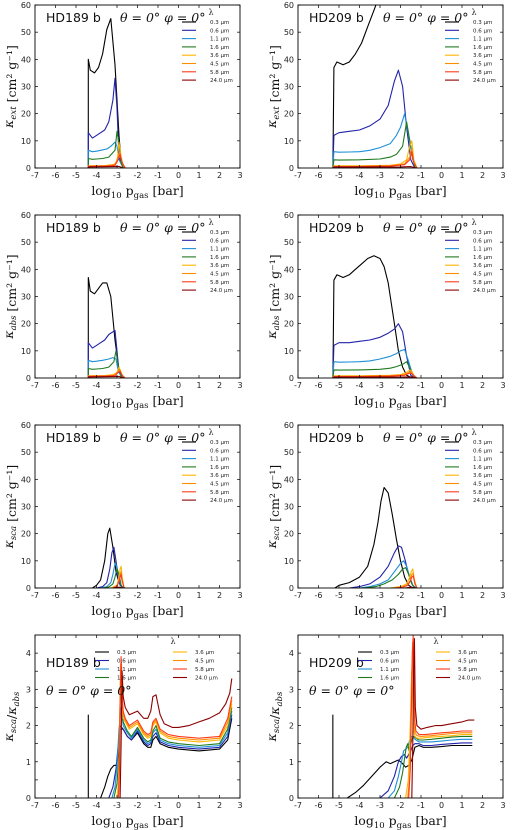 The height and width of the screenshot is (830, 520). Describe the element at coordinates (336, 227) in the screenshot. I see `panel-title: HD209 b` at that location.